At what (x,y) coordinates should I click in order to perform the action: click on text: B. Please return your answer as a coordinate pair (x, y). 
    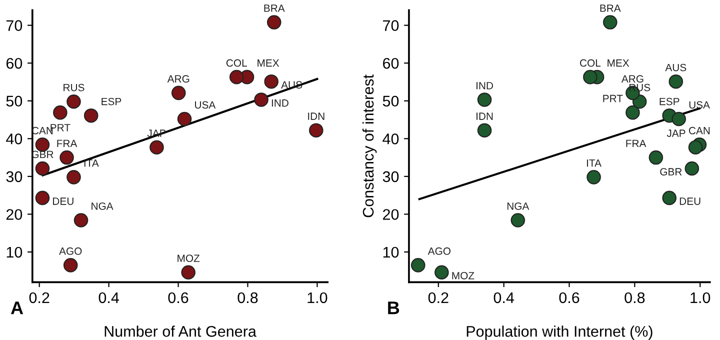
    Looking at the image, I should click on (394, 308).